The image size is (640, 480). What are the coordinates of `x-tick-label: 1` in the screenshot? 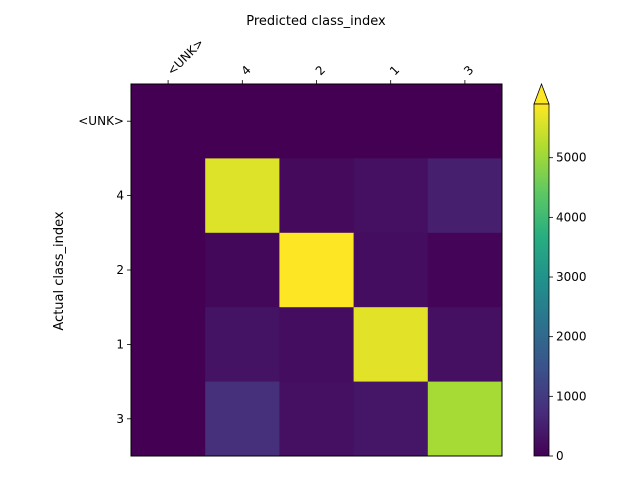 It's located at (394, 70).